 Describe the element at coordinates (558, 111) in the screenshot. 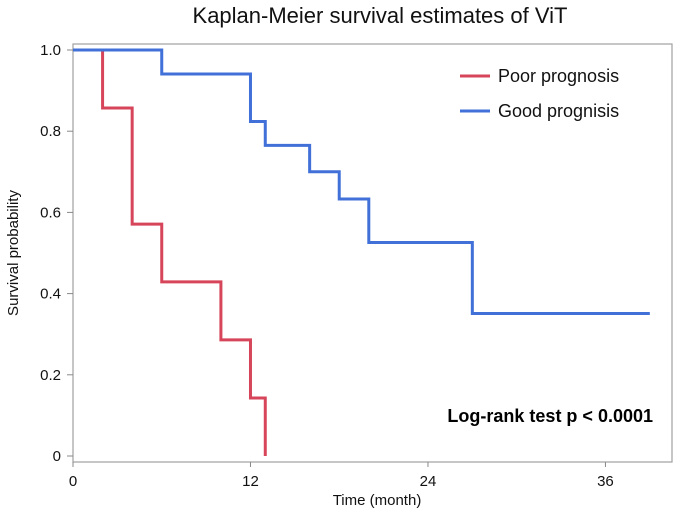

I see `legend-label-good: Good prognisis` at that location.